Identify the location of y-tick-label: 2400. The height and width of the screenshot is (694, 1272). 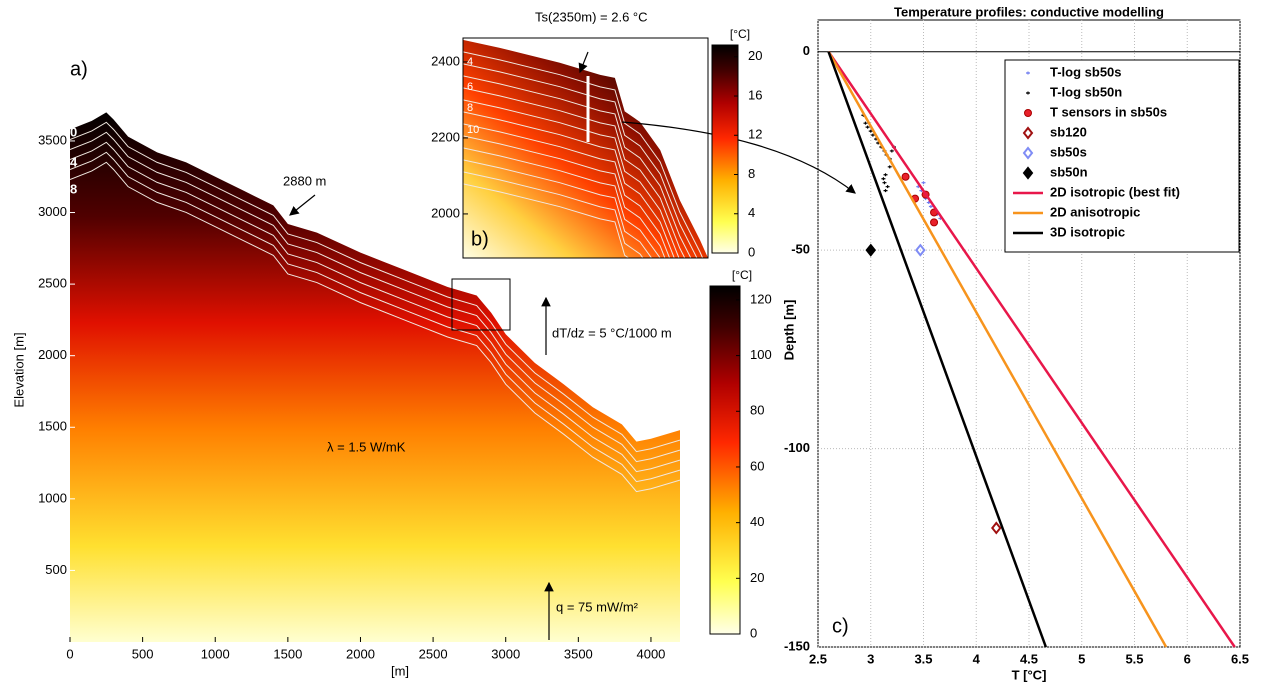
(445, 60).